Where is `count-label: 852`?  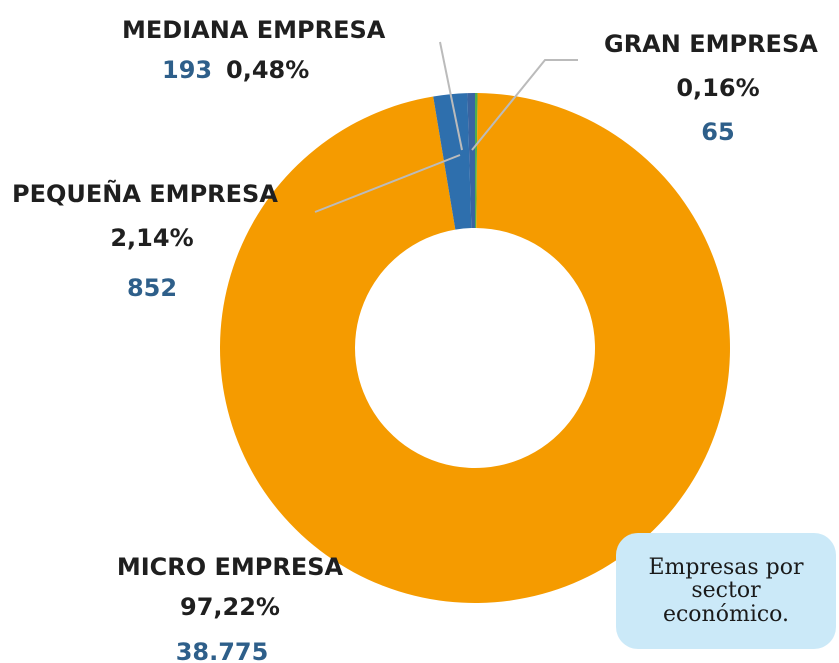
count-label: 852 is located at coordinates (152, 288).